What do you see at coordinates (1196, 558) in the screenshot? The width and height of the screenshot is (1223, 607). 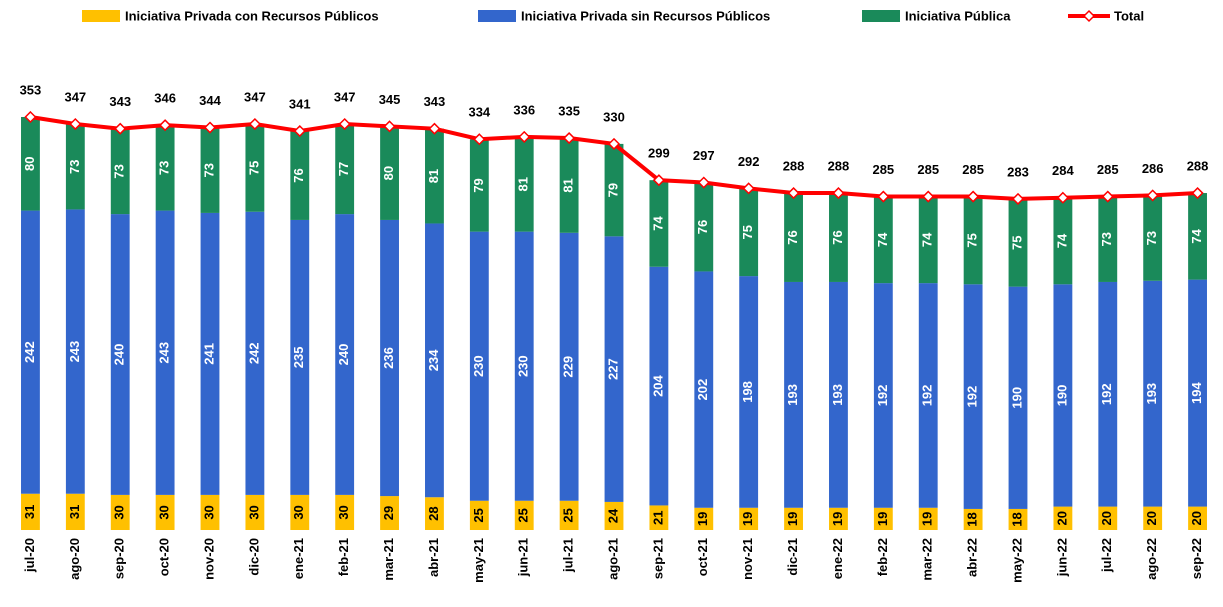 I see `x-tick-label: sep-22` at bounding box center [1196, 558].